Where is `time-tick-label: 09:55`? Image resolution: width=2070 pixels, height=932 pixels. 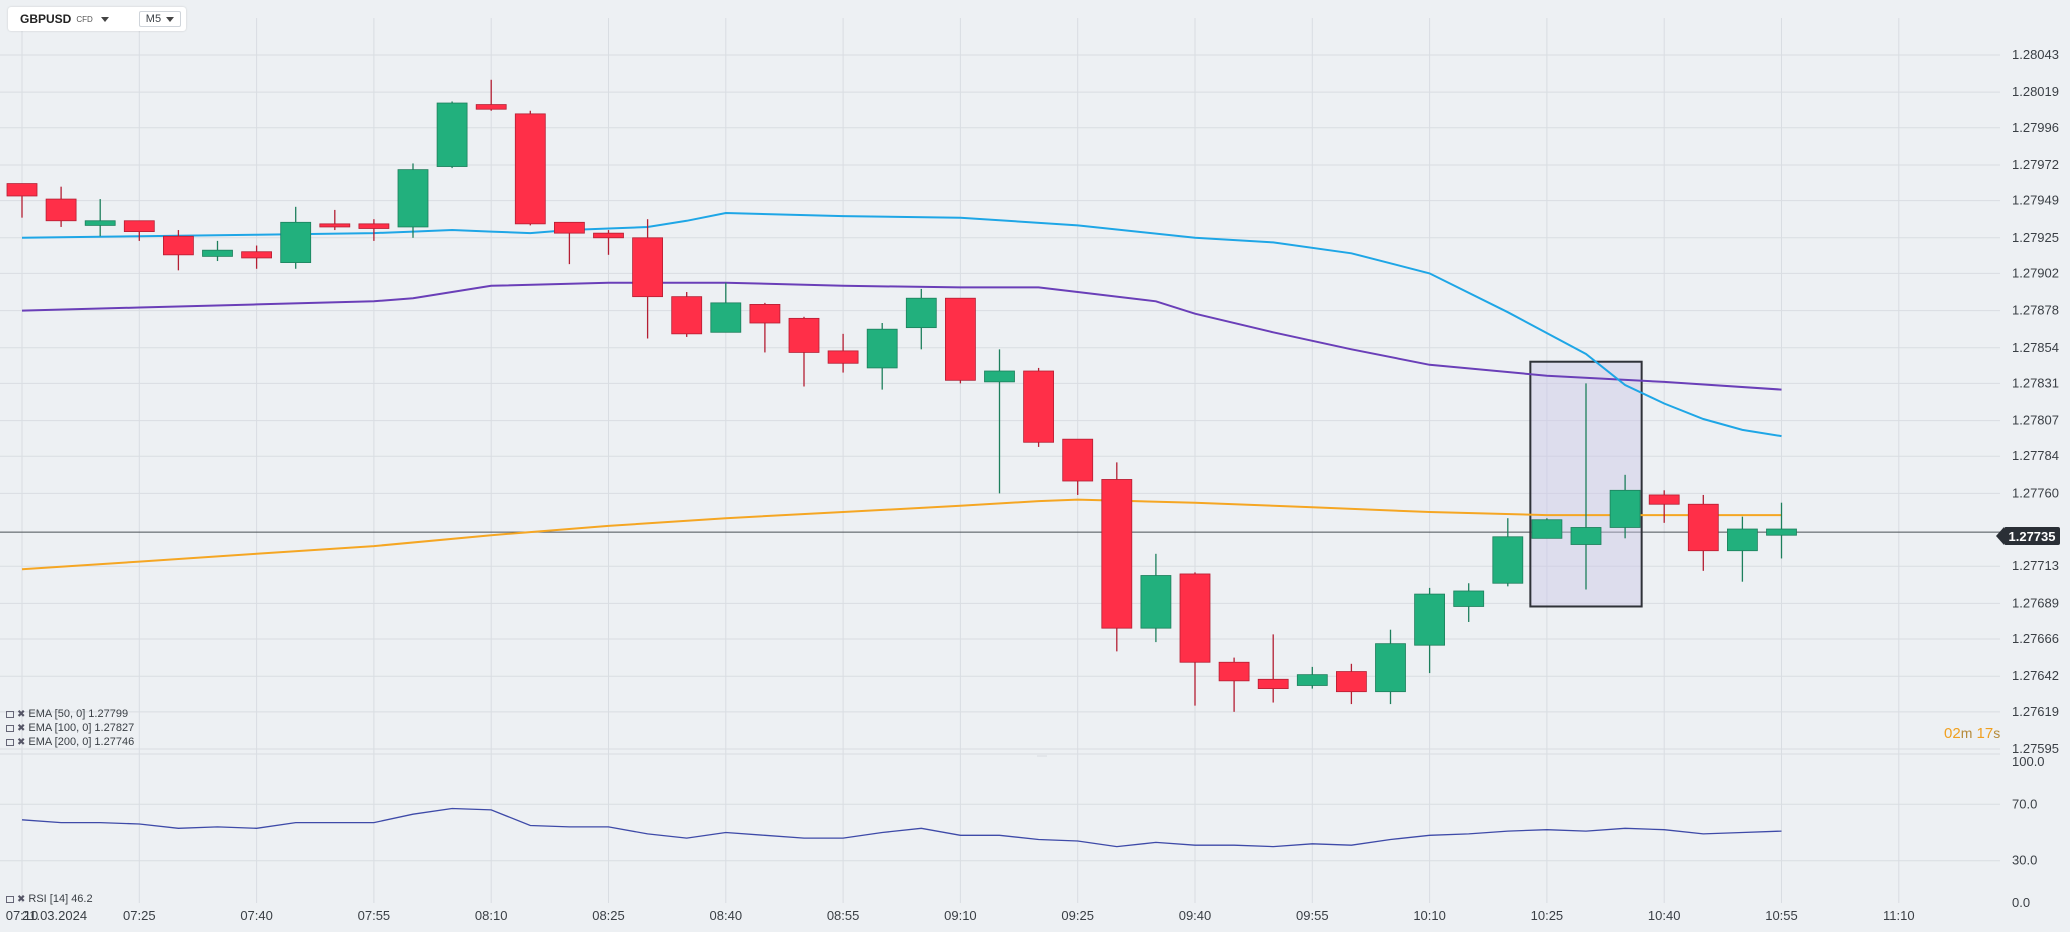
time-tick-label: 09:55 is located at coordinates (1312, 915).